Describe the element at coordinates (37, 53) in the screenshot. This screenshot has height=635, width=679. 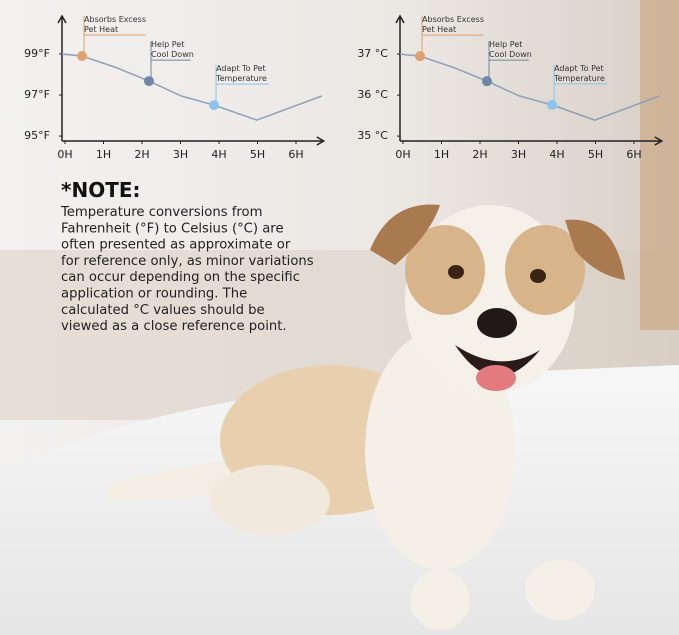
I see `y-tick-label: 99°F` at that location.